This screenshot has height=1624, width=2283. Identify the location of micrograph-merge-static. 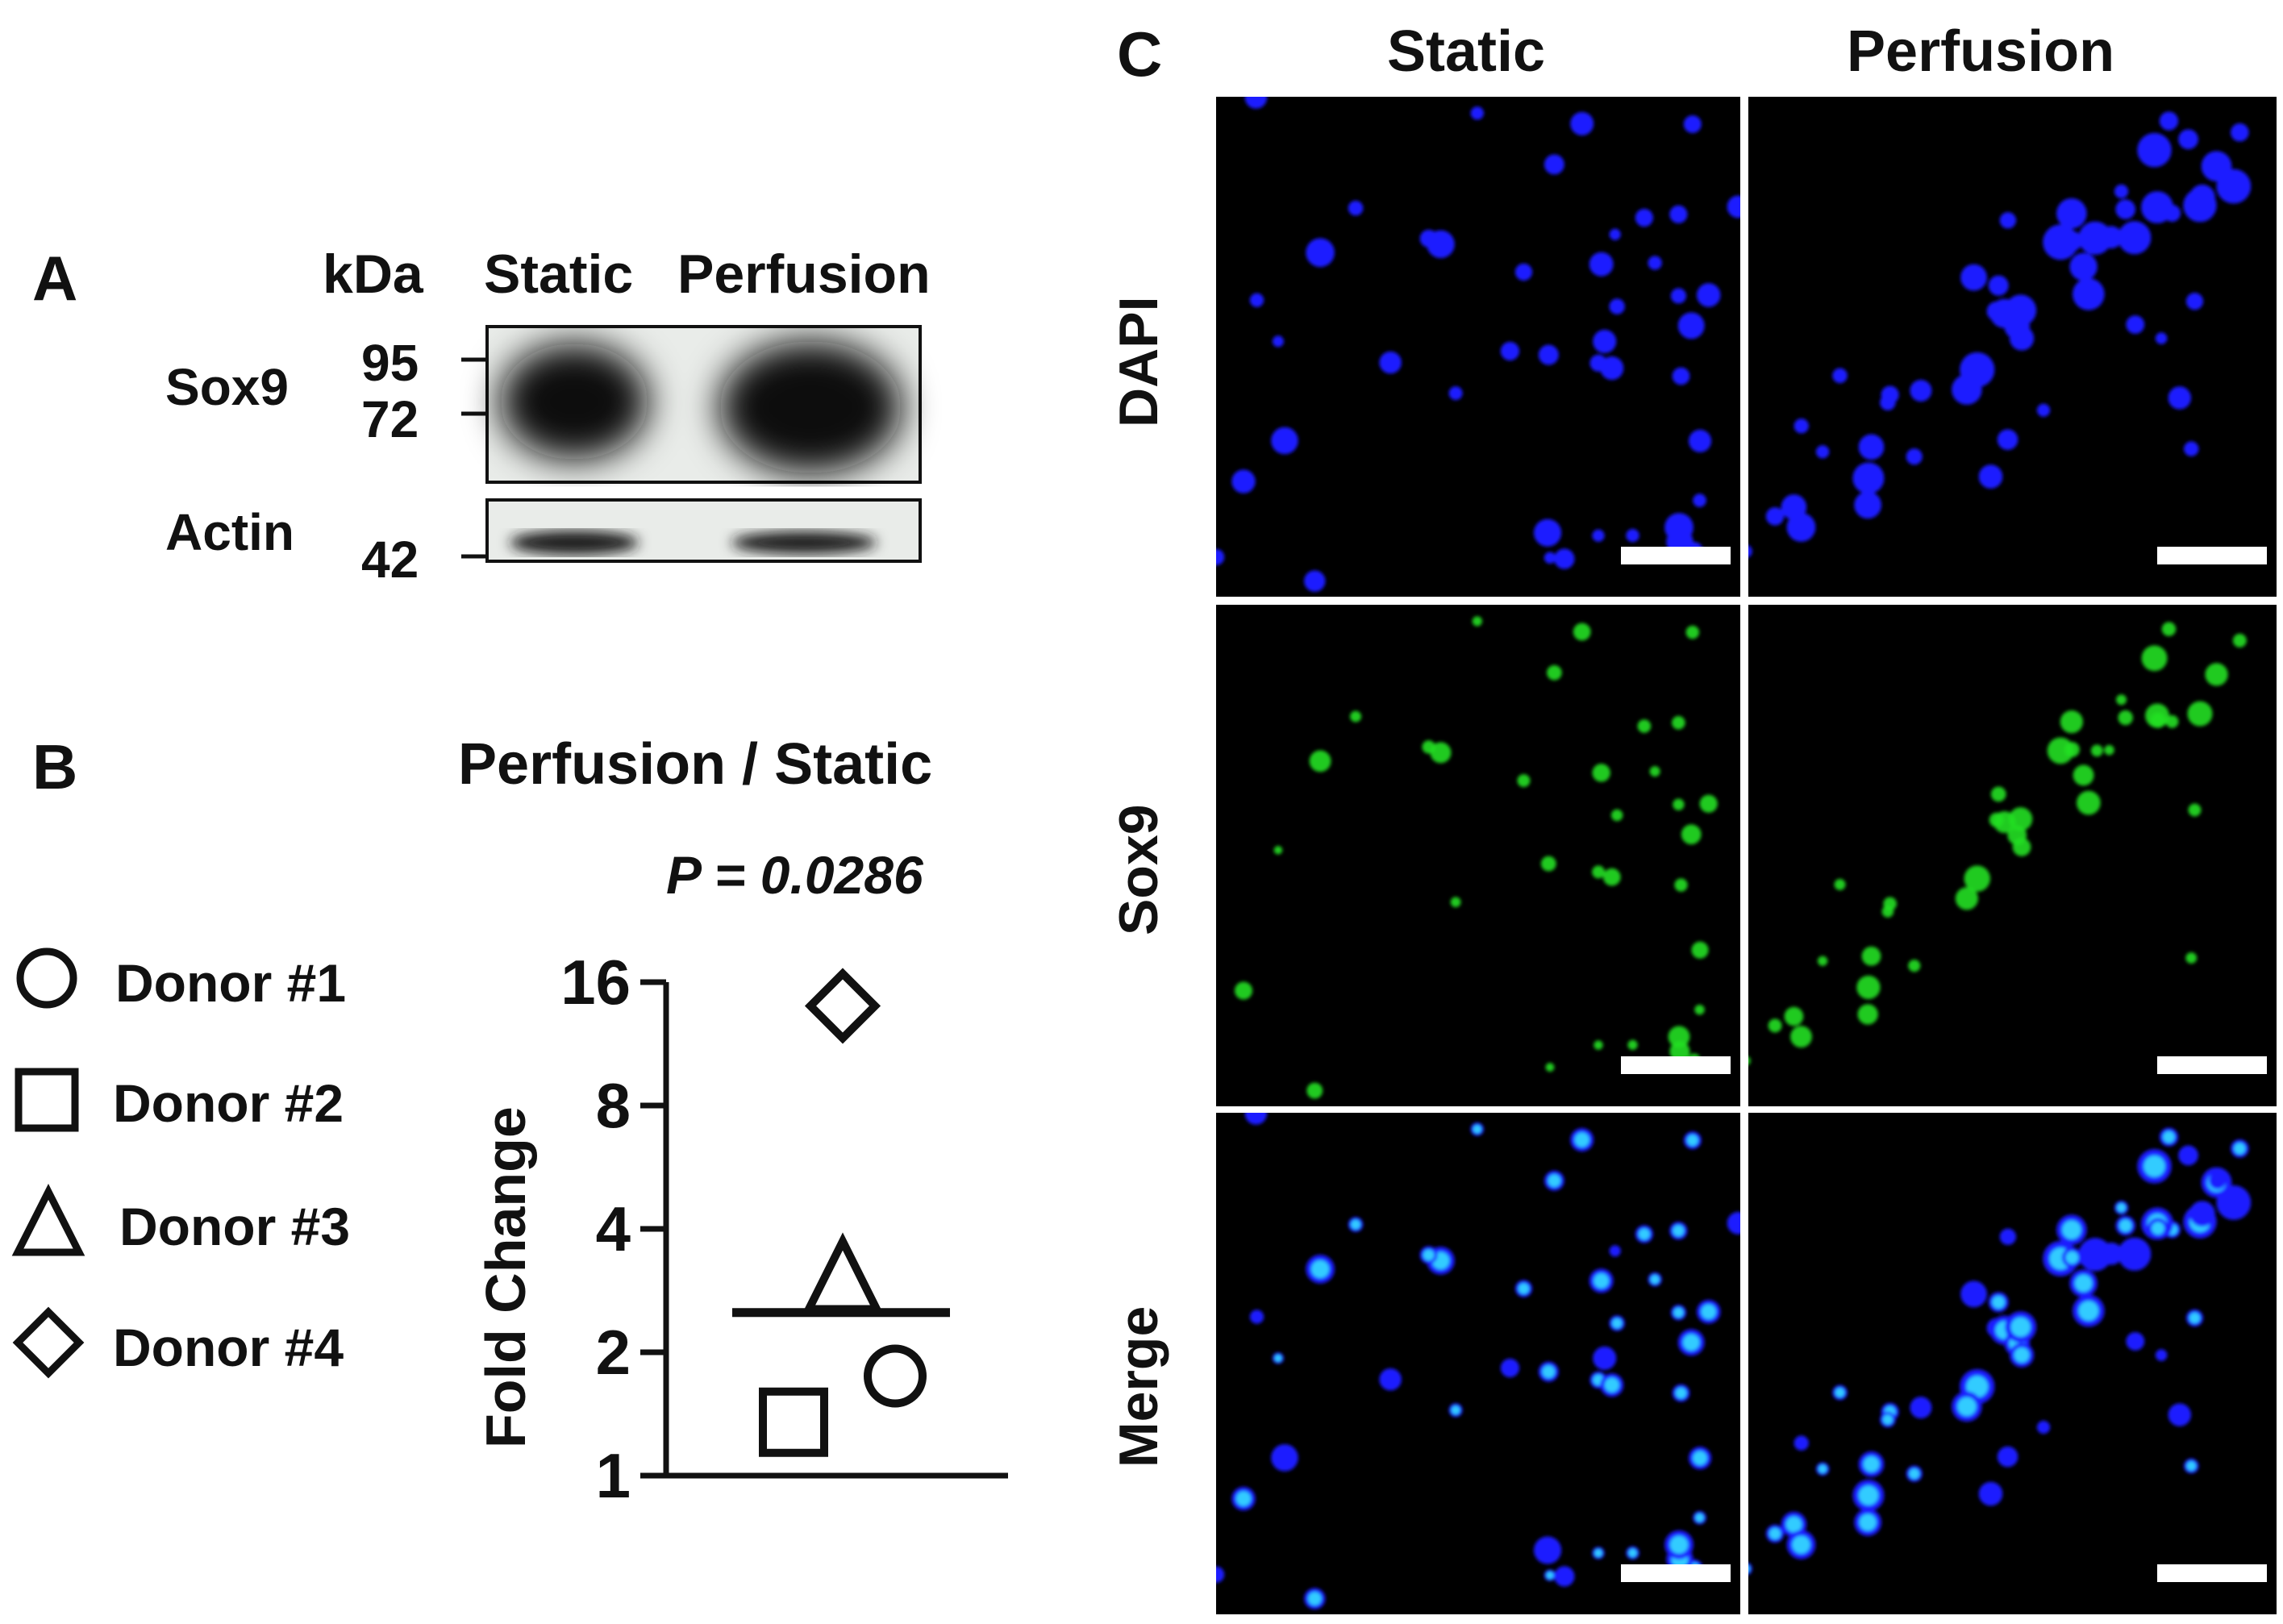
(1478, 1363).